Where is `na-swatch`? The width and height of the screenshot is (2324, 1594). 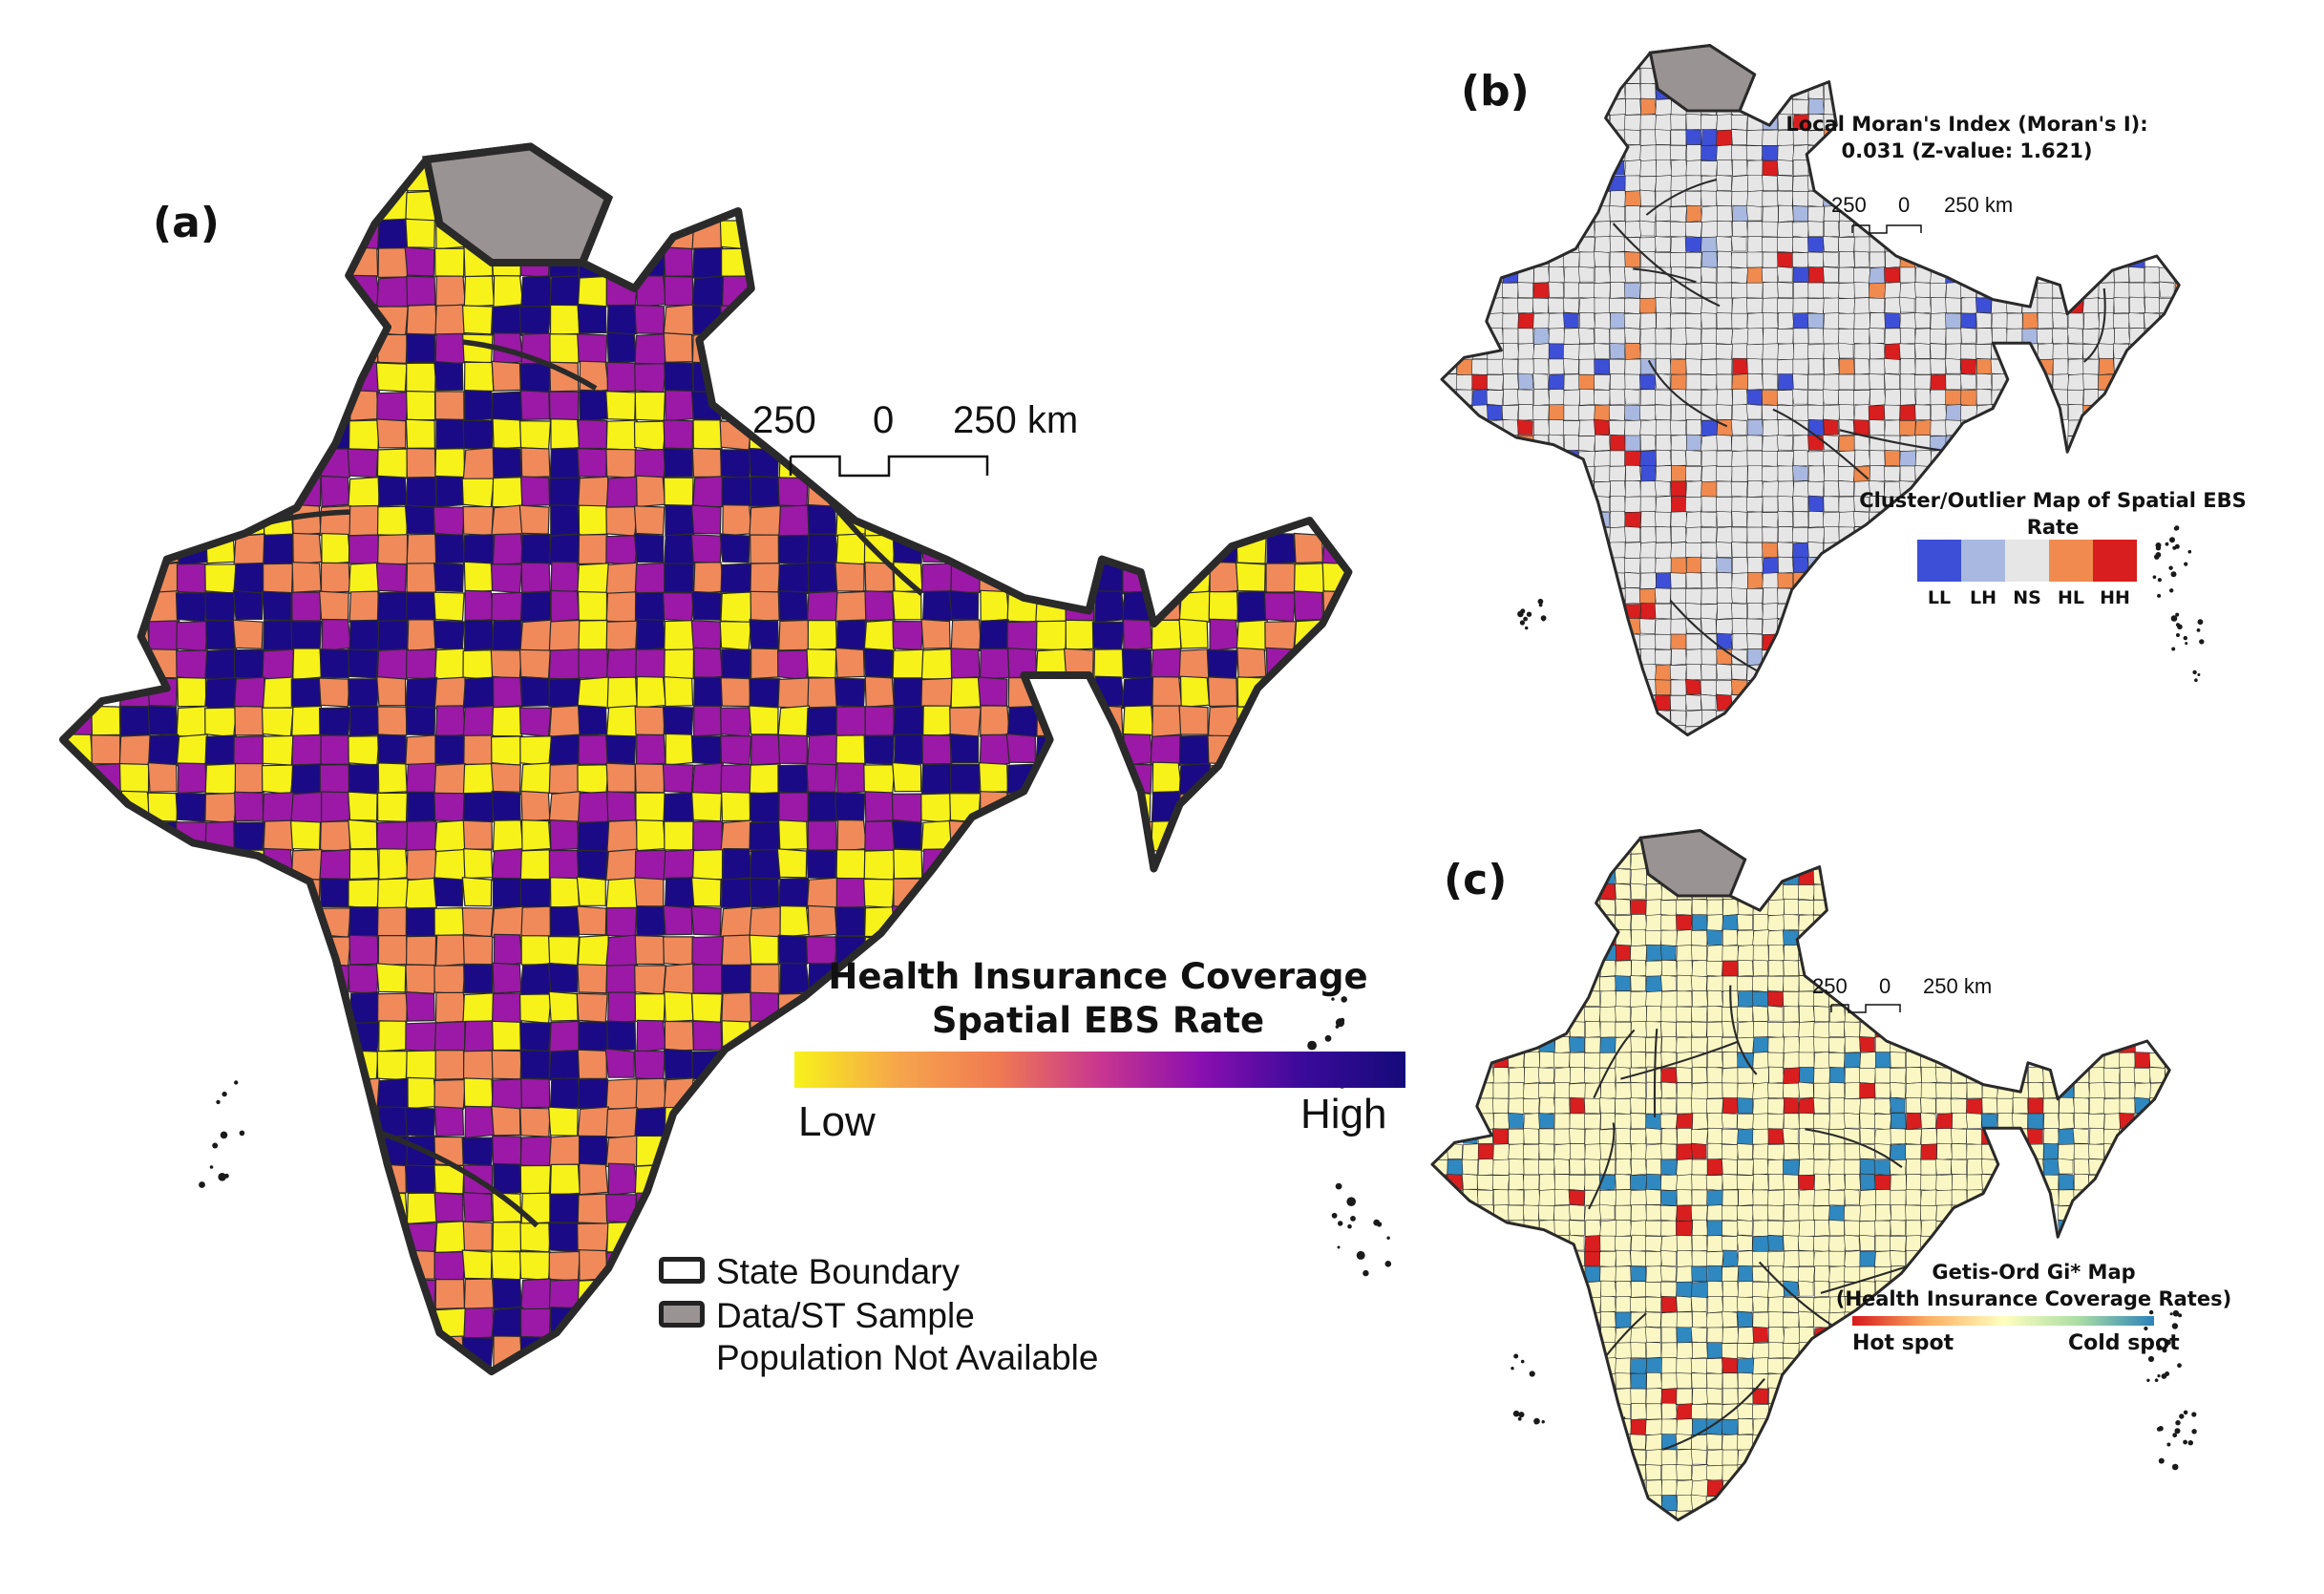
na-swatch is located at coordinates (682, 1314).